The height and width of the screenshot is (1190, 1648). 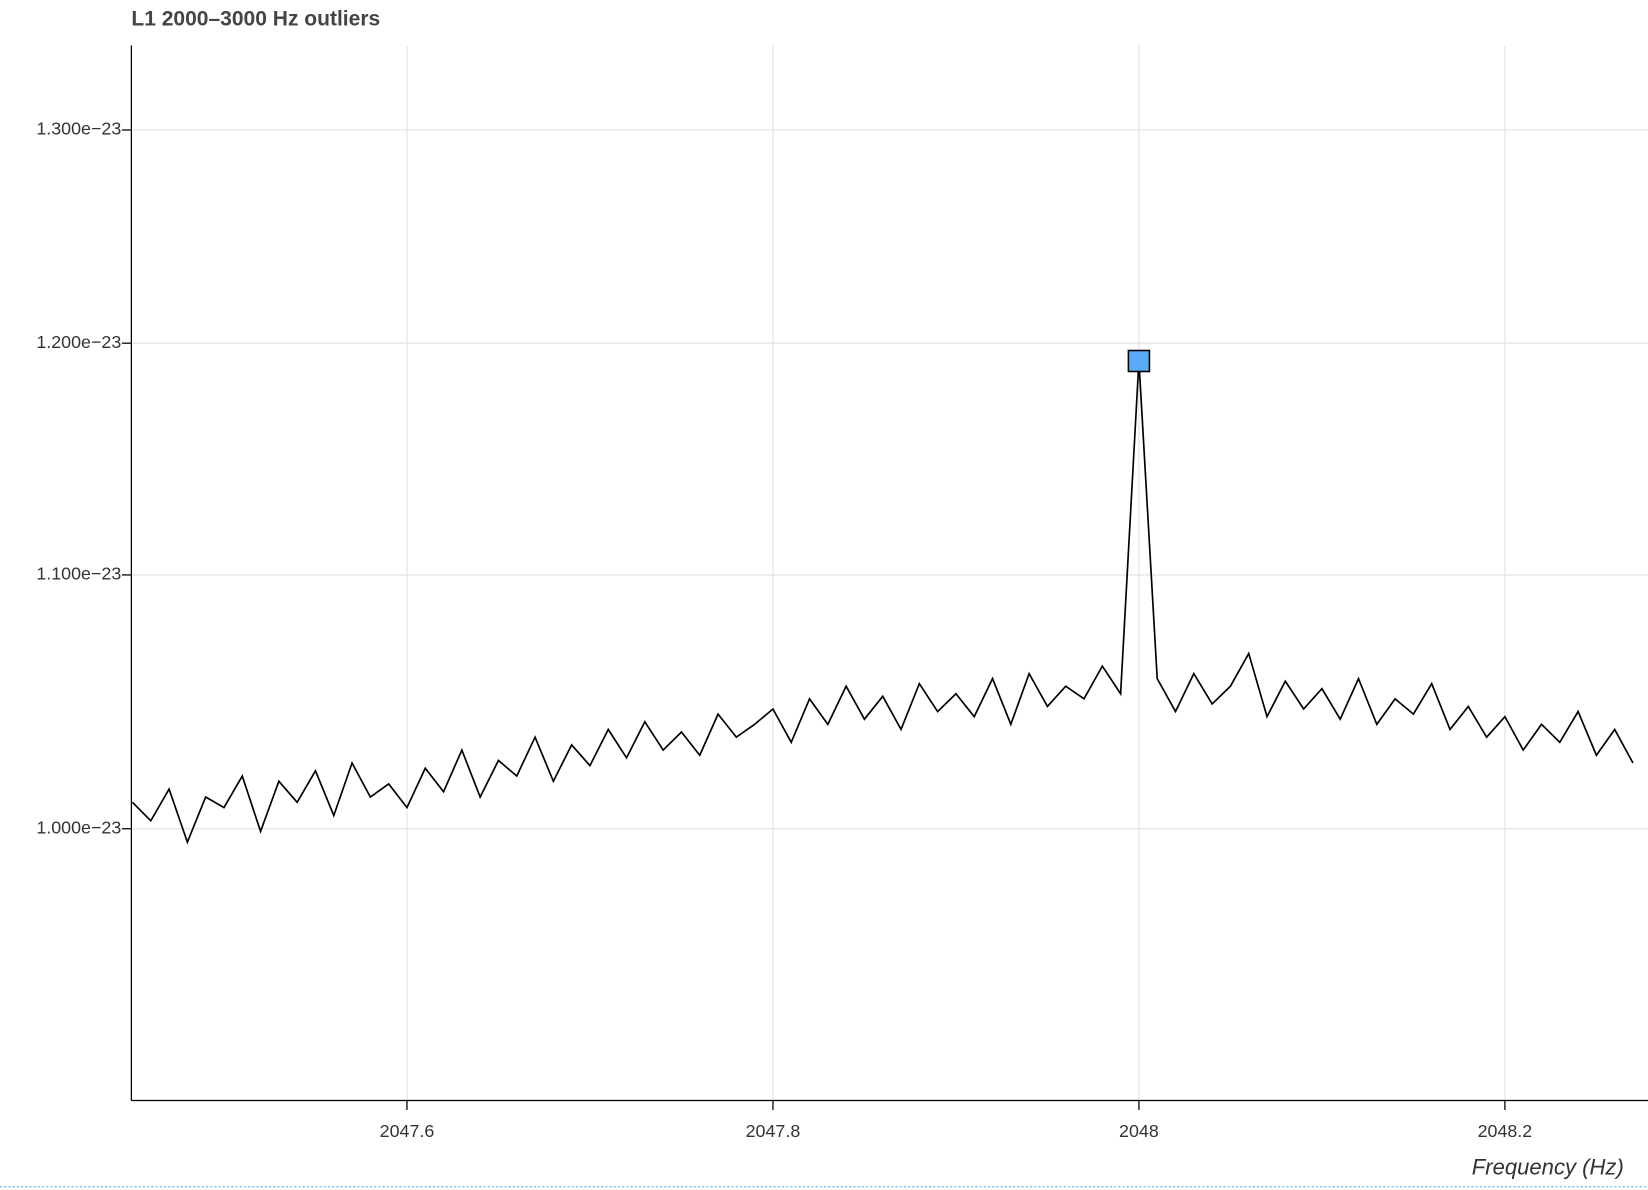 What do you see at coordinates (78, 342) in the screenshot?
I see `y-tick-label: 1.200e−23` at bounding box center [78, 342].